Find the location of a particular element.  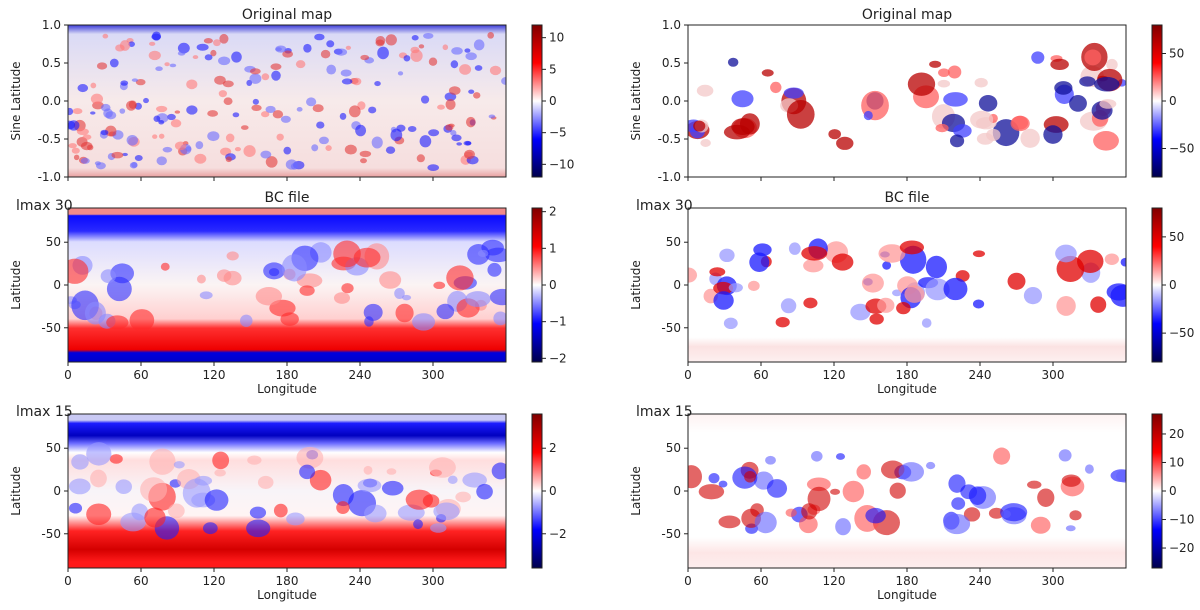

colorbar-tick-label: 1 is located at coordinates (553, 248).